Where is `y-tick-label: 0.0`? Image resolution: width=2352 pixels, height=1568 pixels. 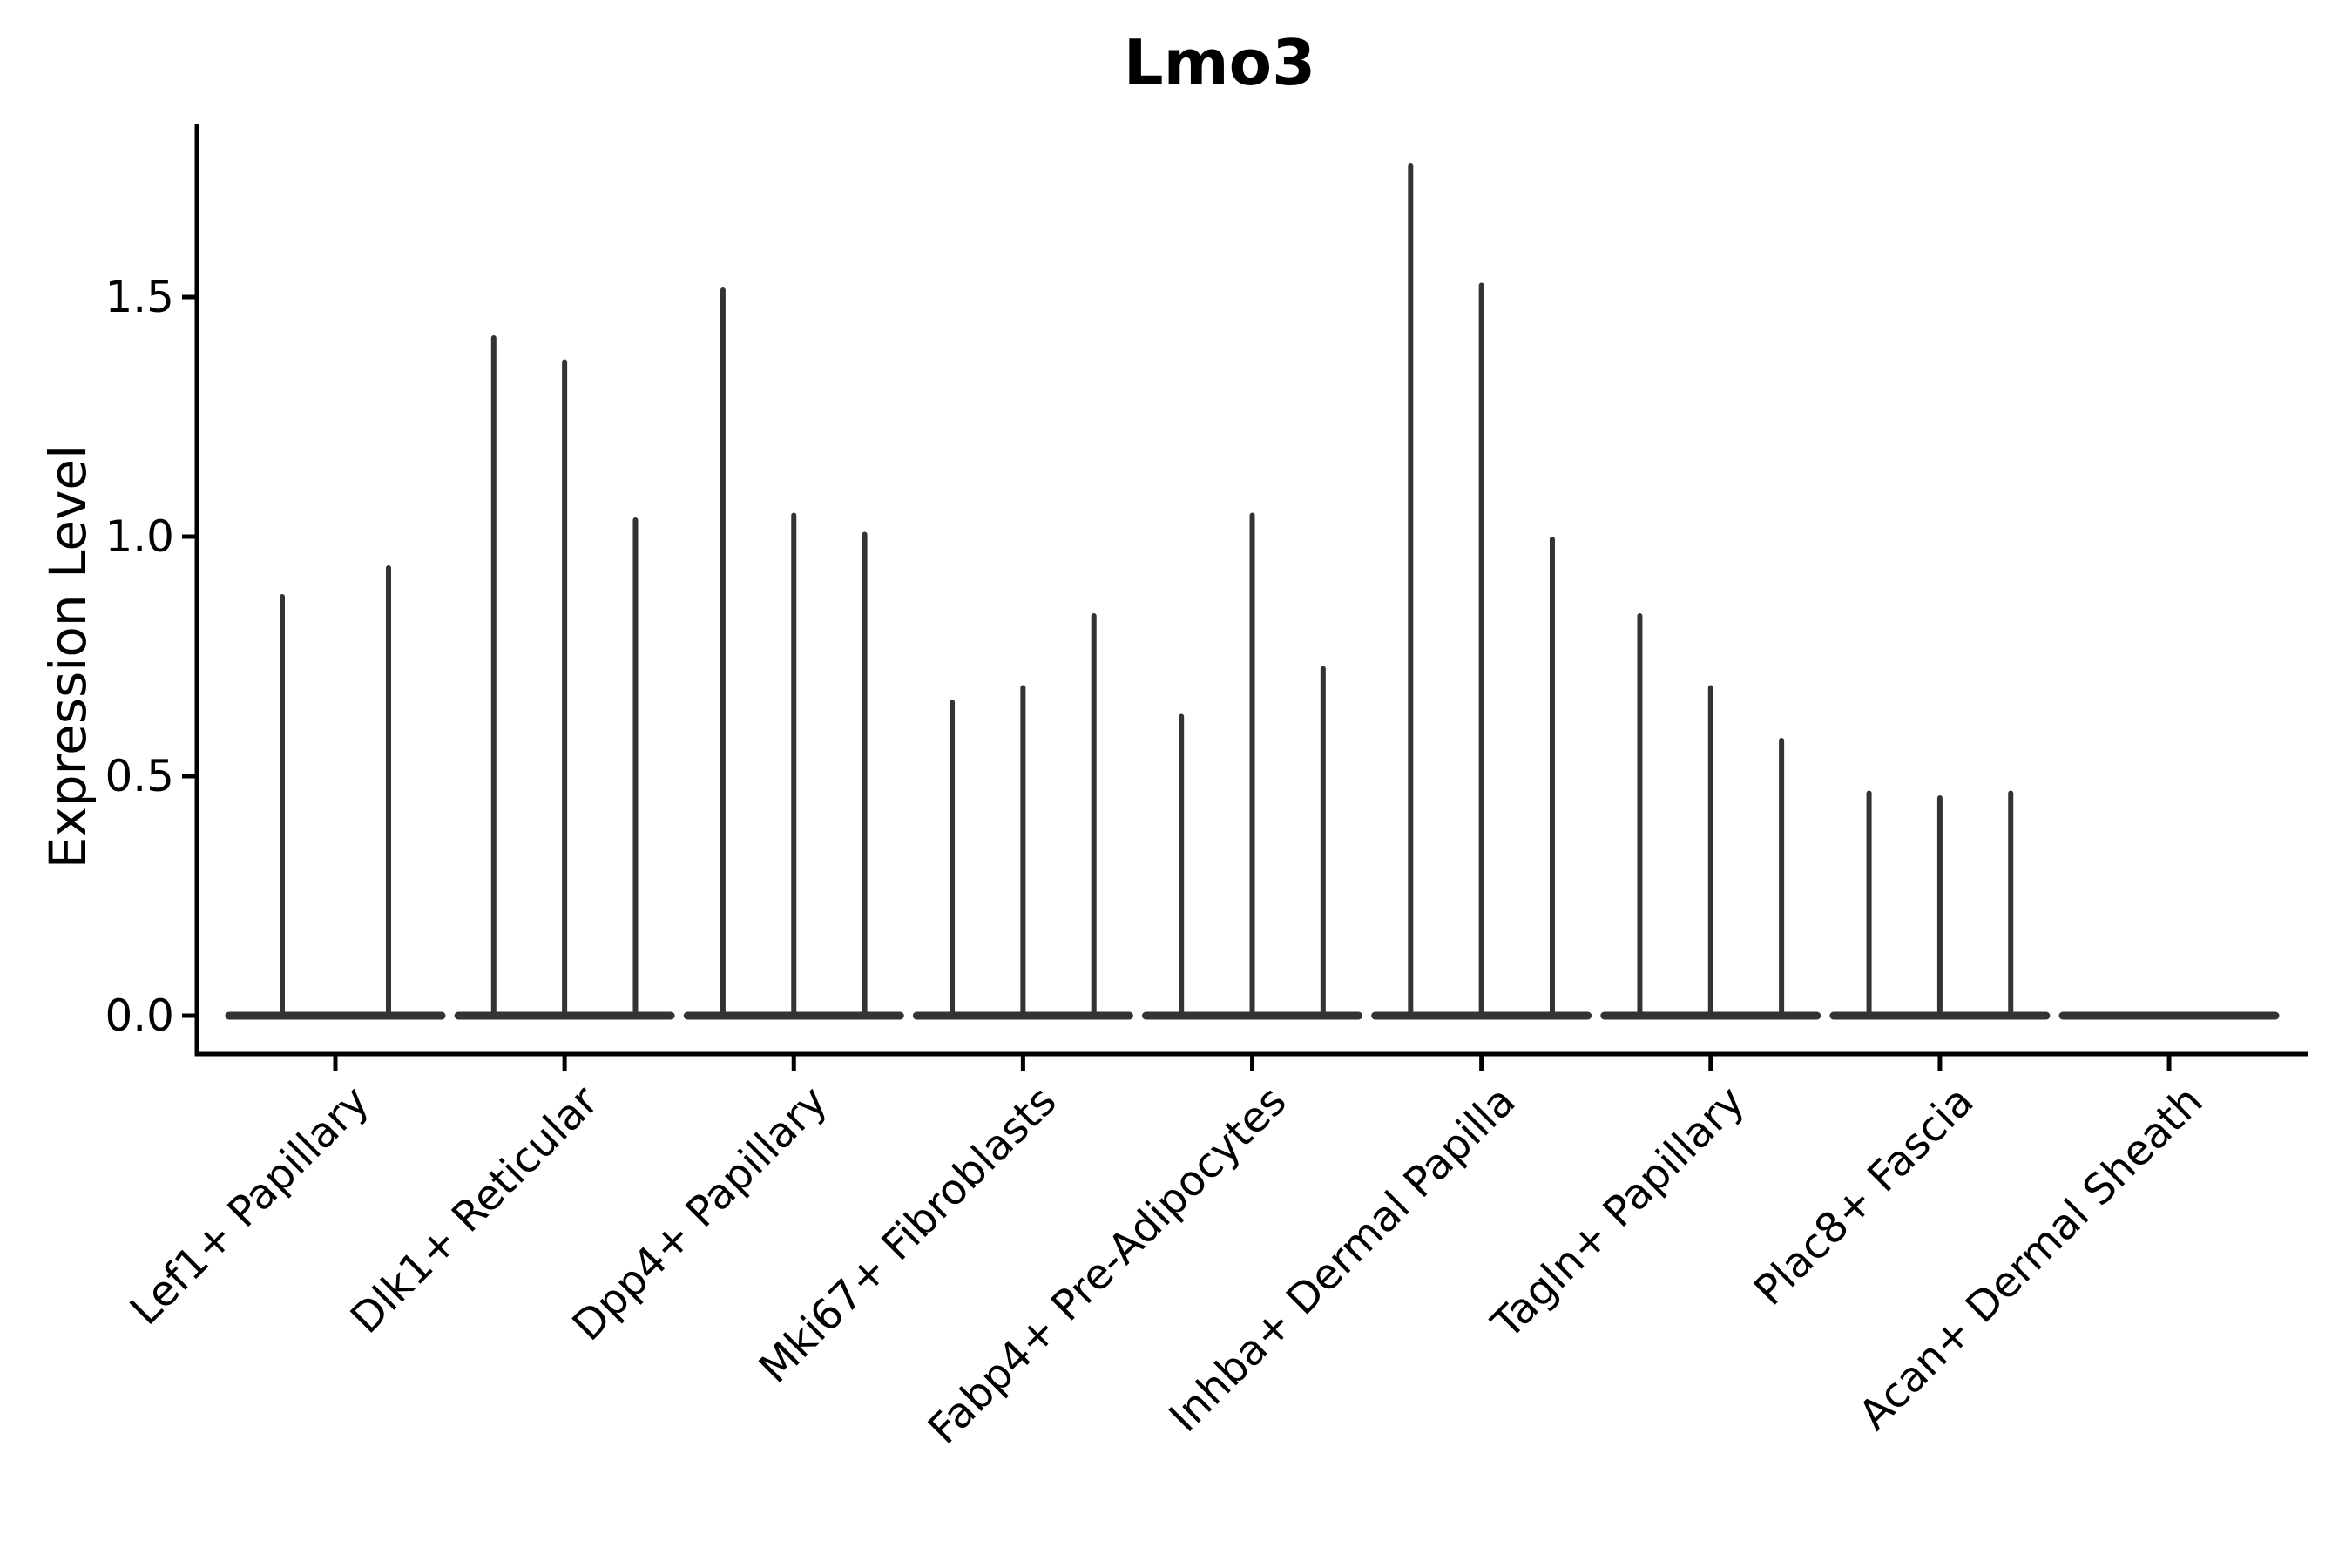
y-tick-label: 0.0 is located at coordinates (139, 1015).